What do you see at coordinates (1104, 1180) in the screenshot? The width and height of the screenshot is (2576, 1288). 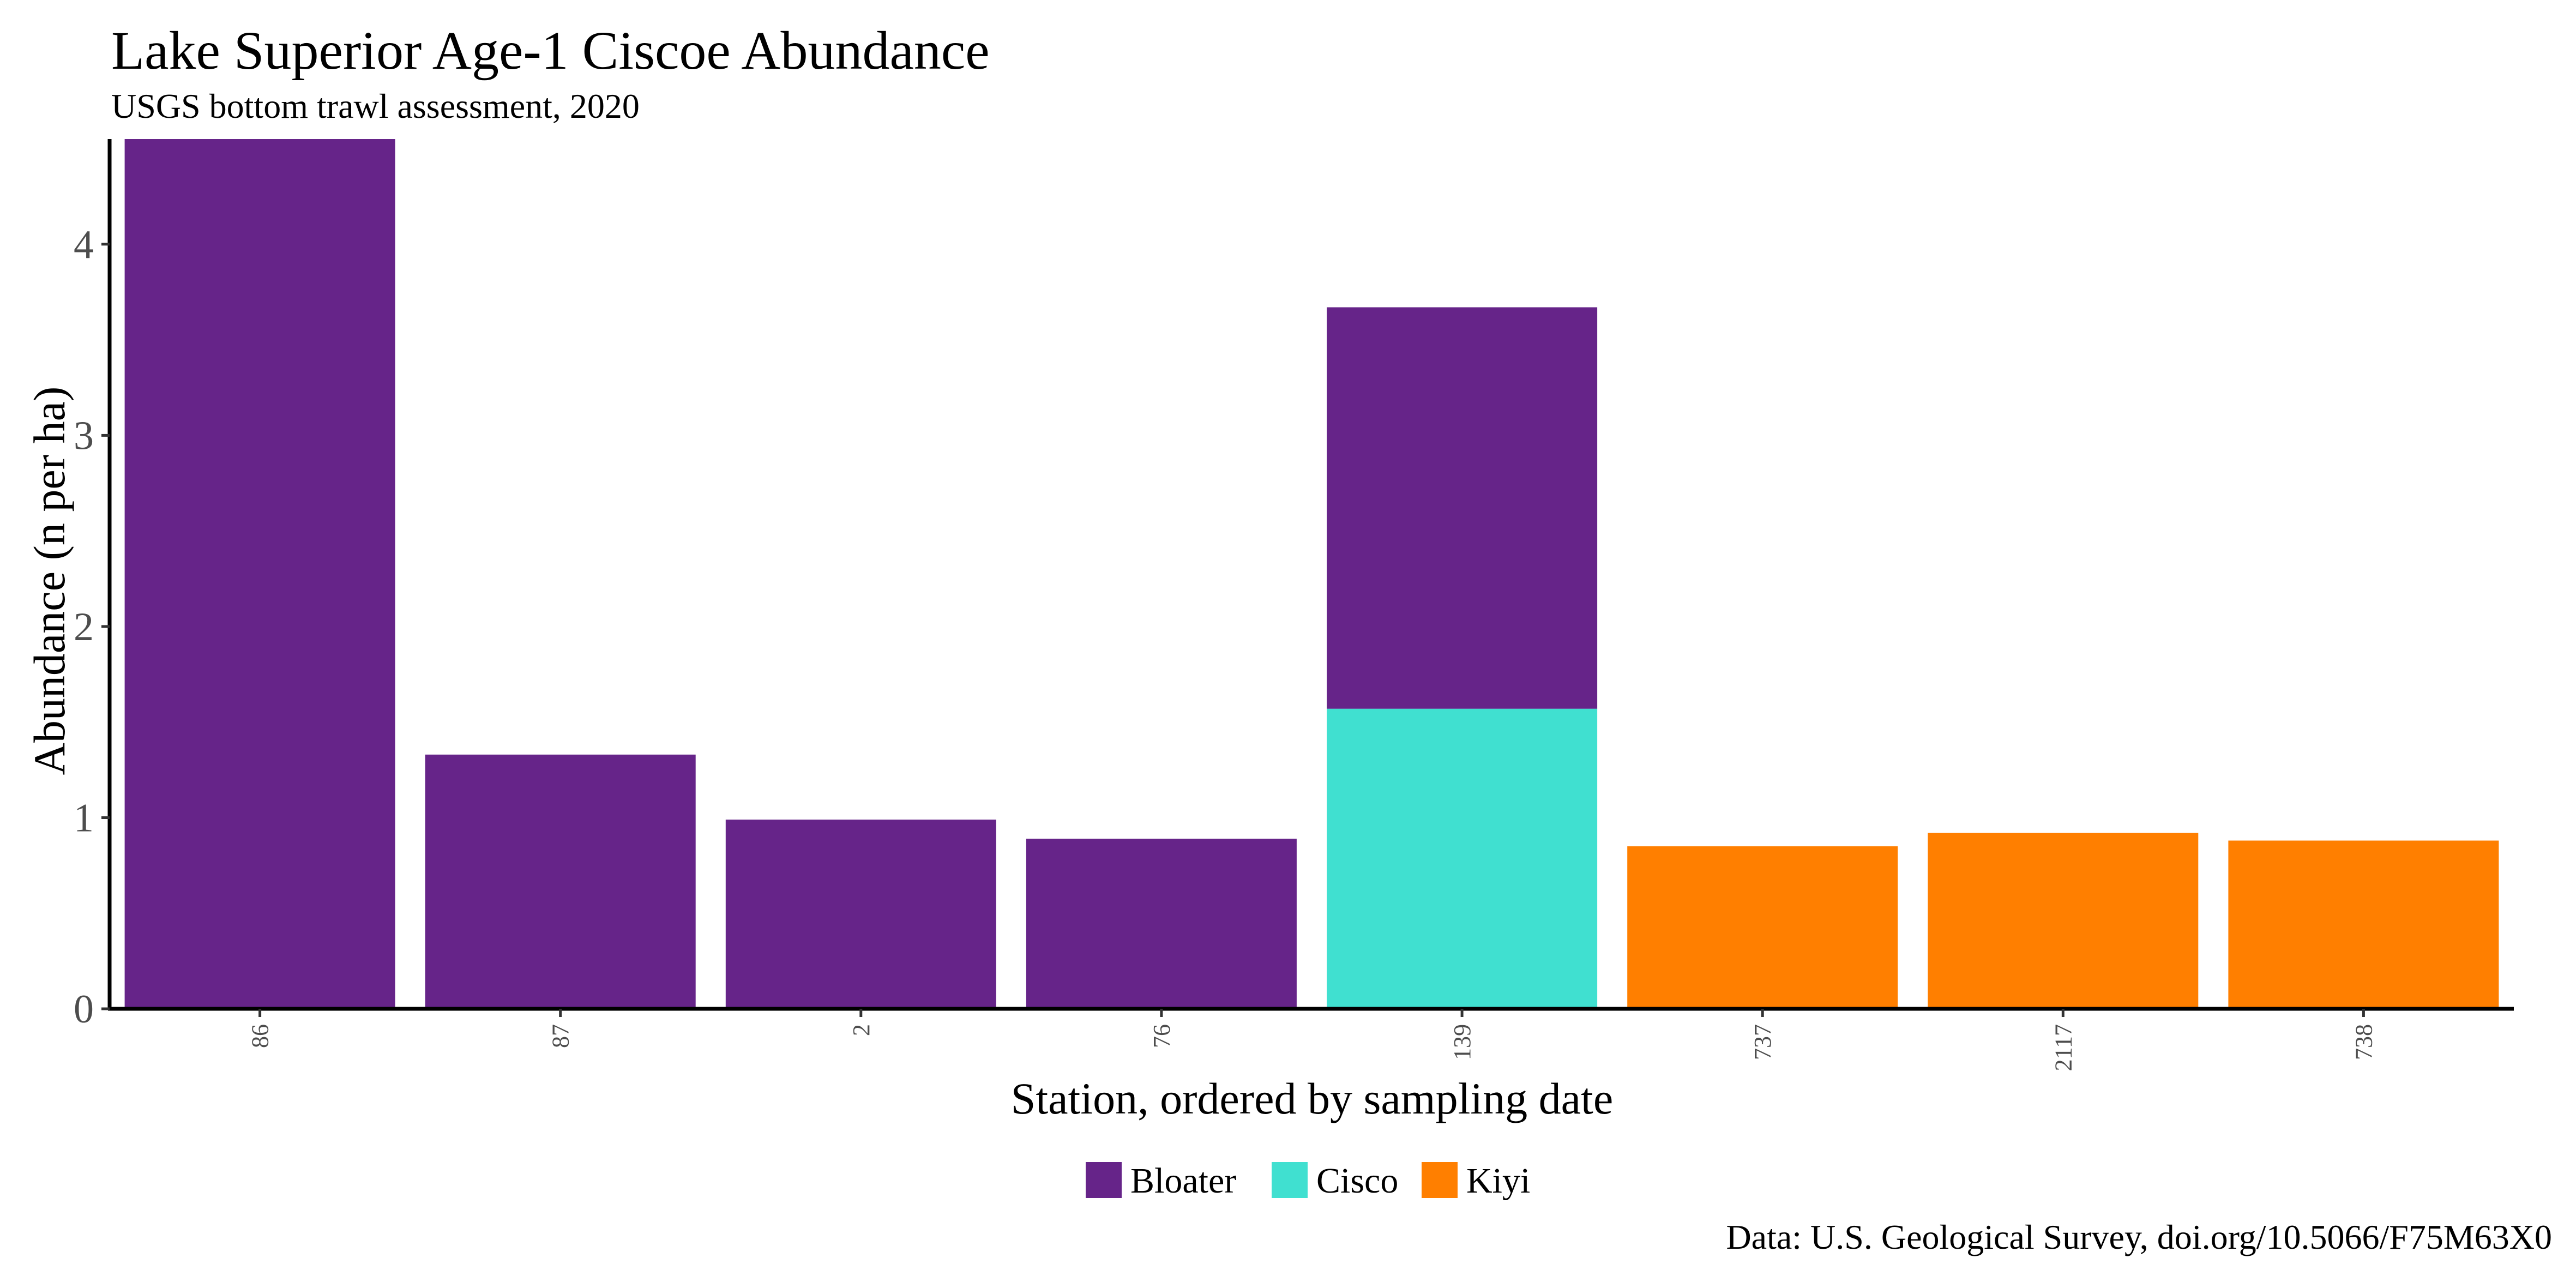 I see `legend-key-bloater` at bounding box center [1104, 1180].